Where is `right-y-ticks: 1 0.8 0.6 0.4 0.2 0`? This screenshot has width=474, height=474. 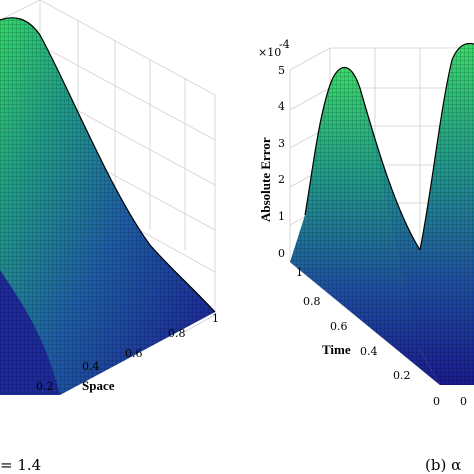 right-y-ticks: 1 0.8 0.6 0.4 0.2 0 is located at coordinates (368, 337).